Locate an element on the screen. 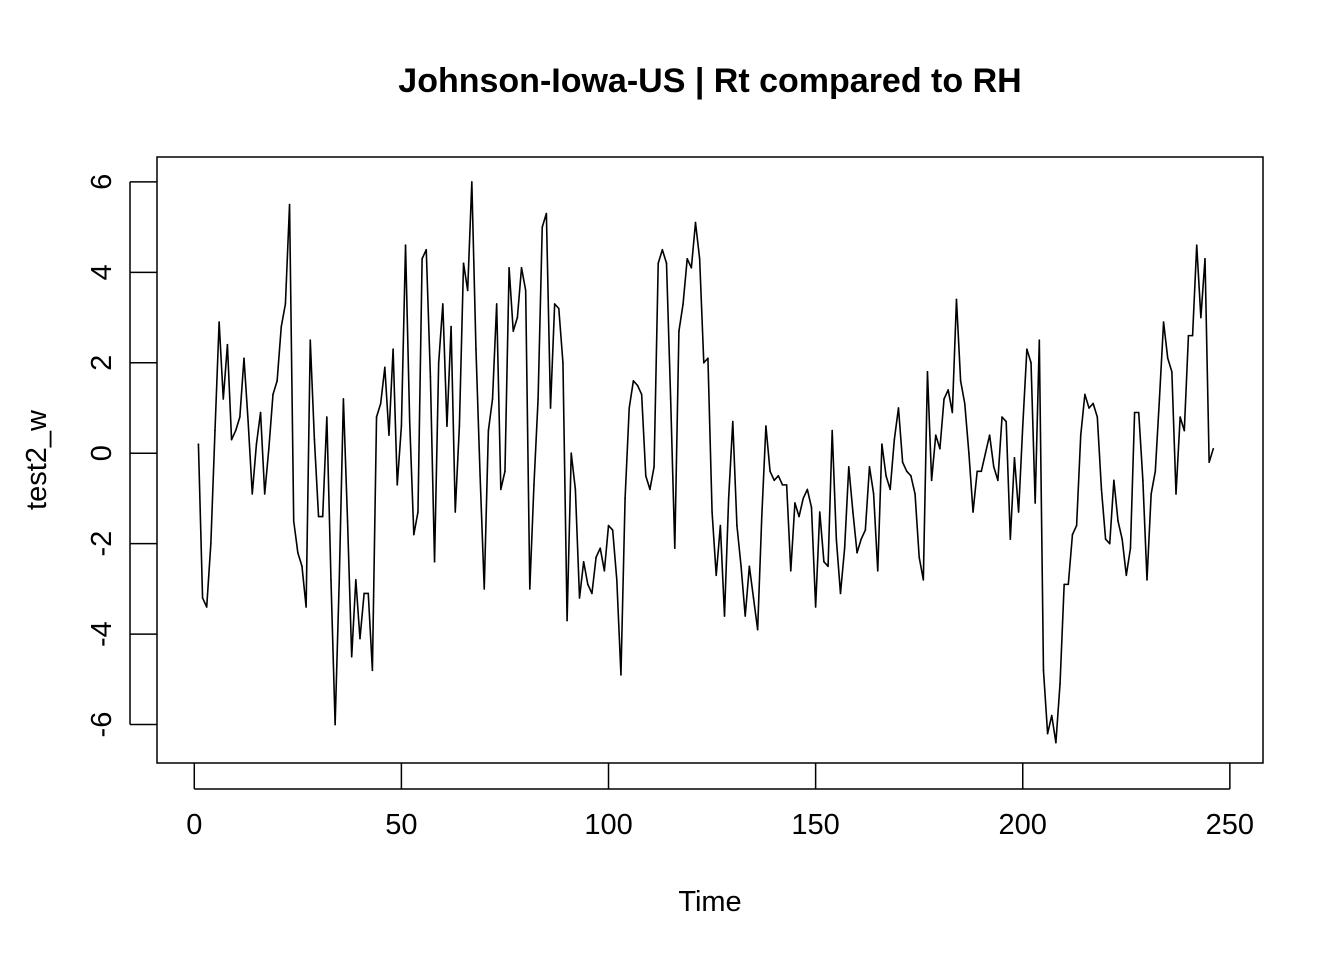 This screenshot has width=1344, height=960. y-axis-label: test2_w is located at coordinates (37, 459).